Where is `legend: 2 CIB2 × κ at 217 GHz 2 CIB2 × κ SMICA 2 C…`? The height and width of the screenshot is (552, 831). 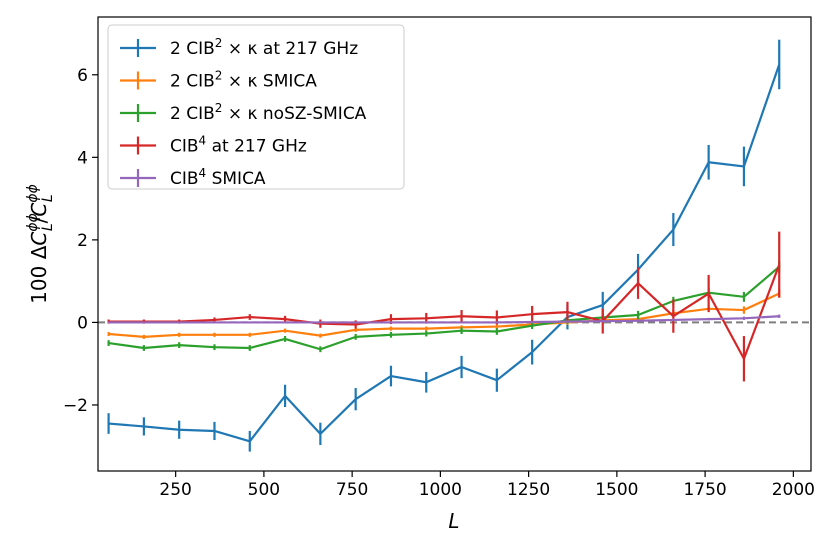 legend: 2 CIB2 × κ at 217 GHz 2 CIB2 × κ SMICA 2 C… is located at coordinates (256, 107).